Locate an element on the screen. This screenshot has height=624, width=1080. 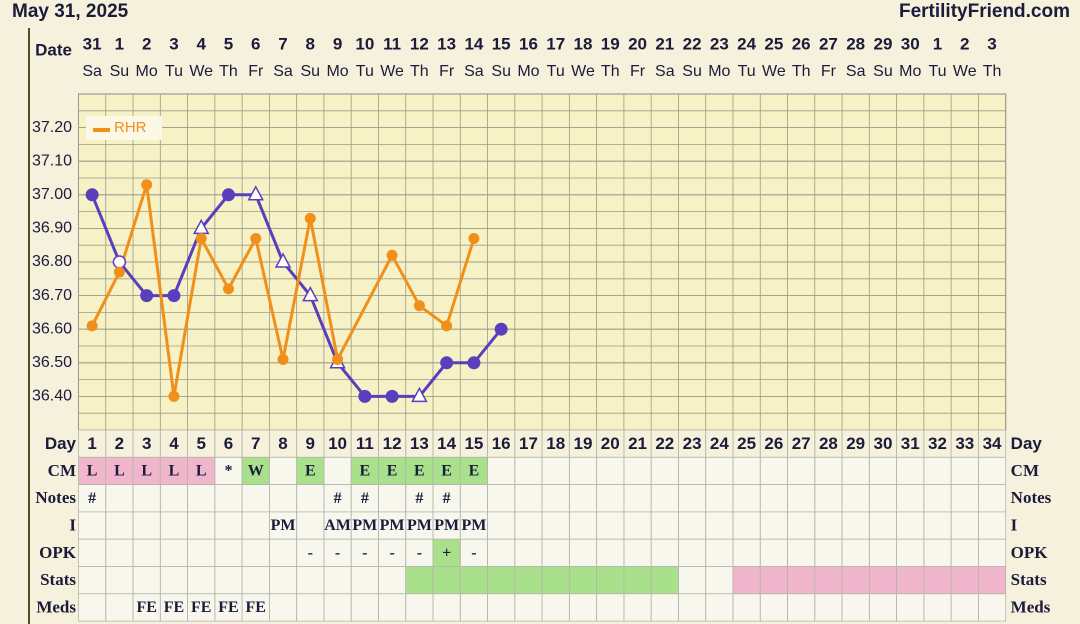
table-cell-text: # is located at coordinates (419, 498).